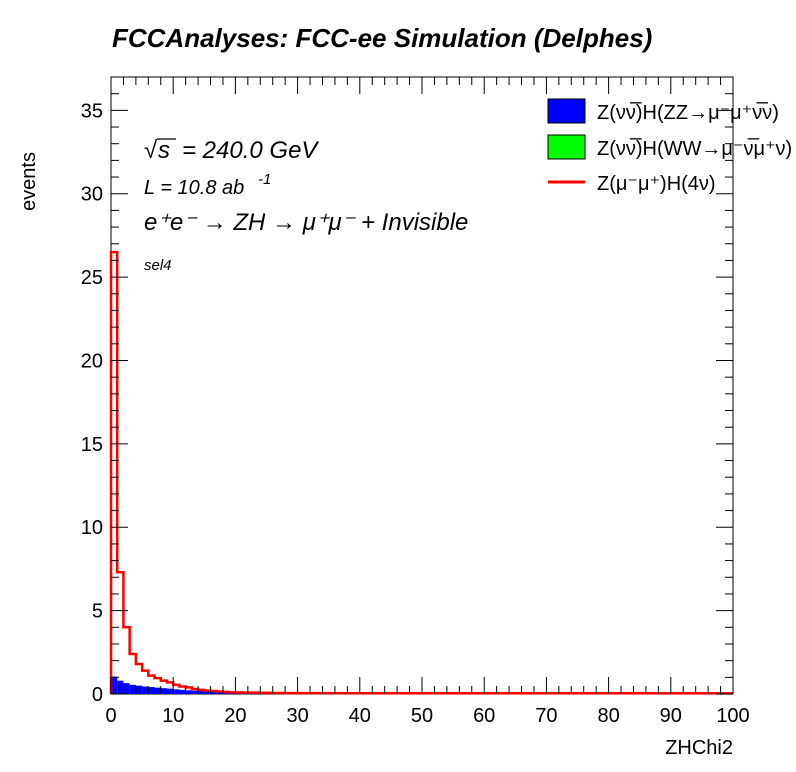 Image resolution: width=796 pixels, height=772 pixels. I want to click on x-tick-labels: 0 10 20 30 40 50 60 70 80 90 100, so click(427, 716).